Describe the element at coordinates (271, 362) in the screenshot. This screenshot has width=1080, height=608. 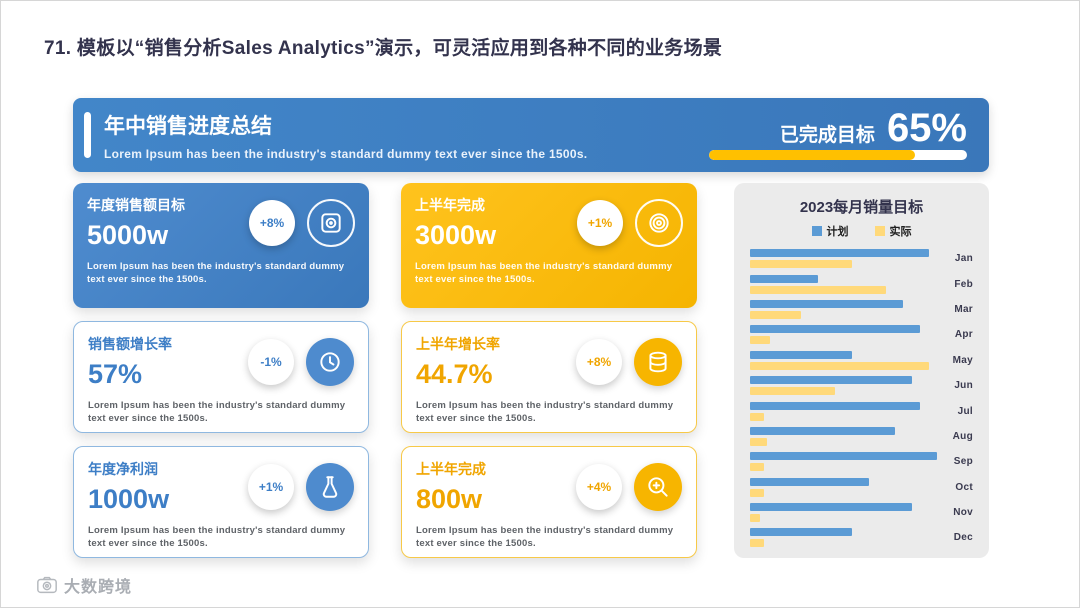
I see `change-badge: -1%` at that location.